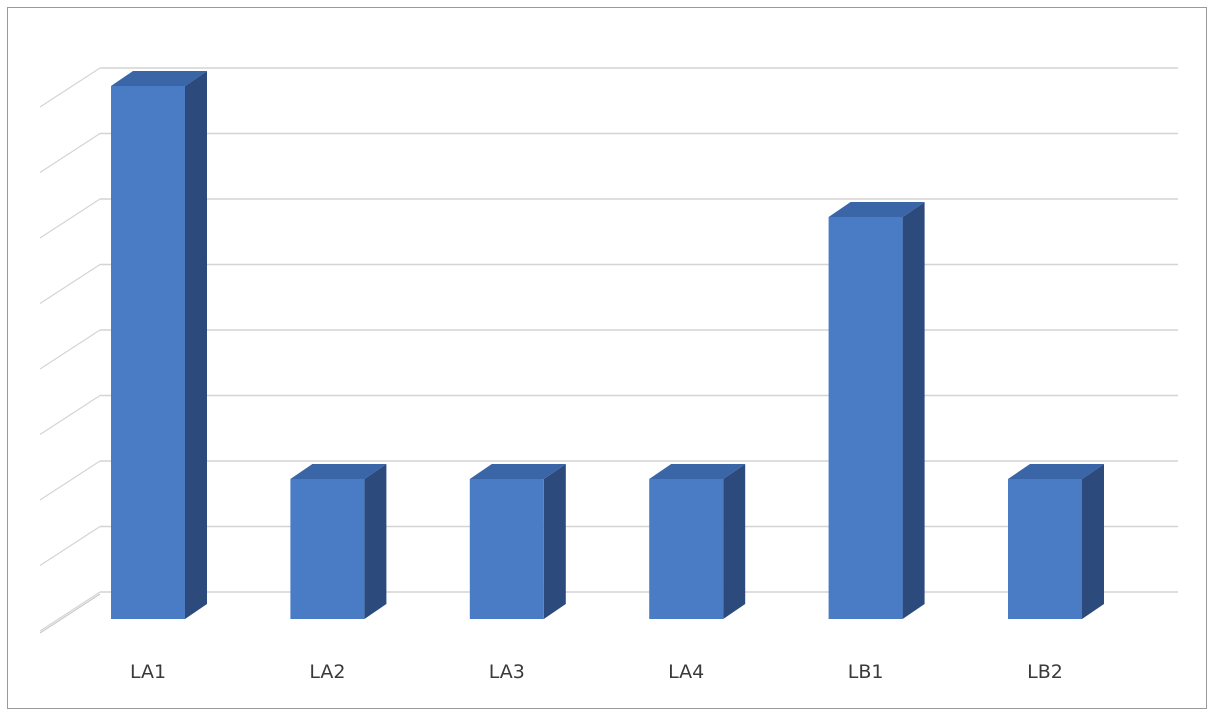 The width and height of the screenshot is (1215, 717). I want to click on side-wall-gridlines, so click(70, 350).